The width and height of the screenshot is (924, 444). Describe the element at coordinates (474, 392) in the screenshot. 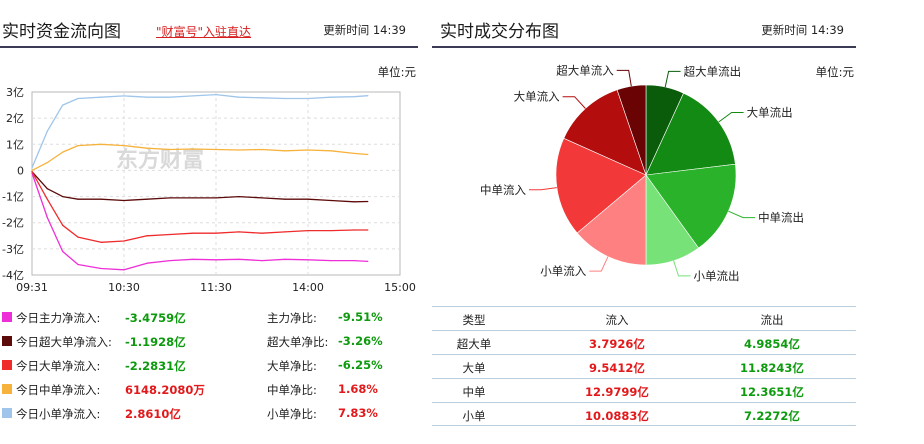

I see `row-type: 中单` at that location.